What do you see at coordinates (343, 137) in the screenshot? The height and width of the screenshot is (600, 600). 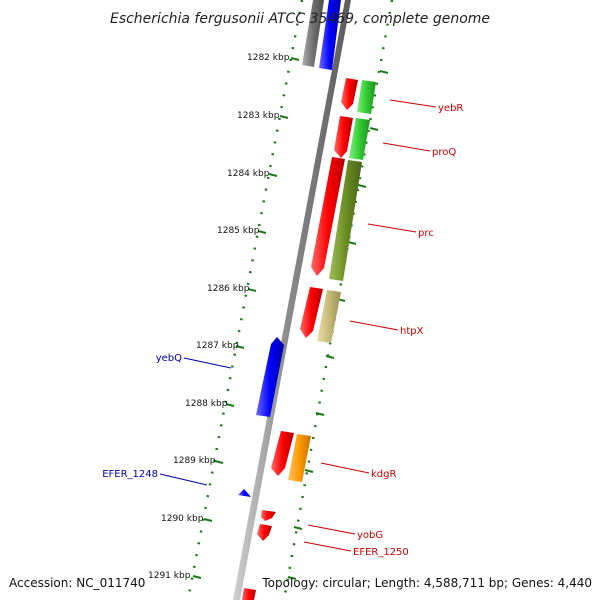 I see `gene-proQ-arrow` at bounding box center [343, 137].